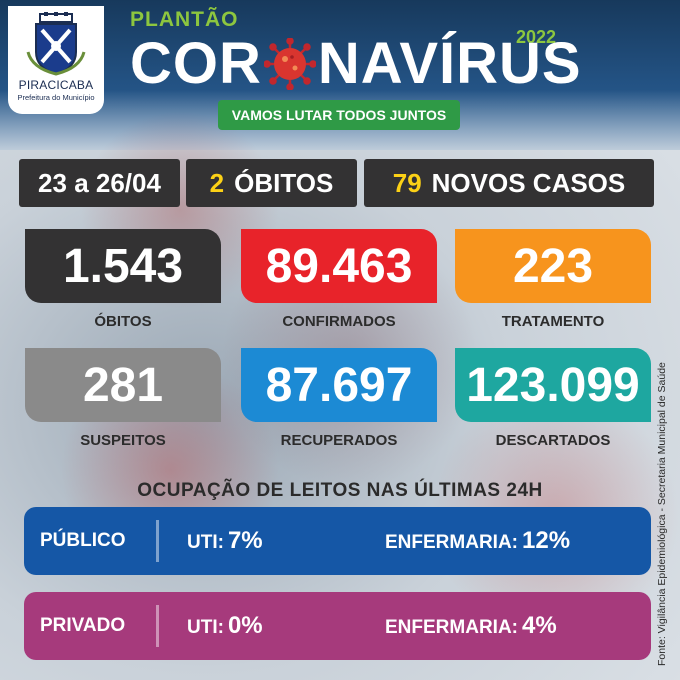 The height and width of the screenshot is (680, 680). I want to click on header-kicker: PLANTÃO, so click(184, 19).